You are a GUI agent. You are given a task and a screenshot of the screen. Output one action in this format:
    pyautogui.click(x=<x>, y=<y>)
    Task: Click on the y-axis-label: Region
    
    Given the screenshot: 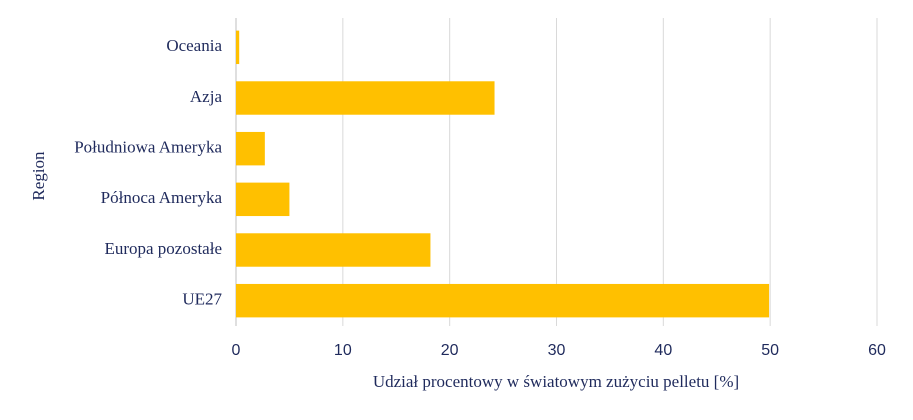 What is the action you would take?
    pyautogui.click(x=38, y=176)
    